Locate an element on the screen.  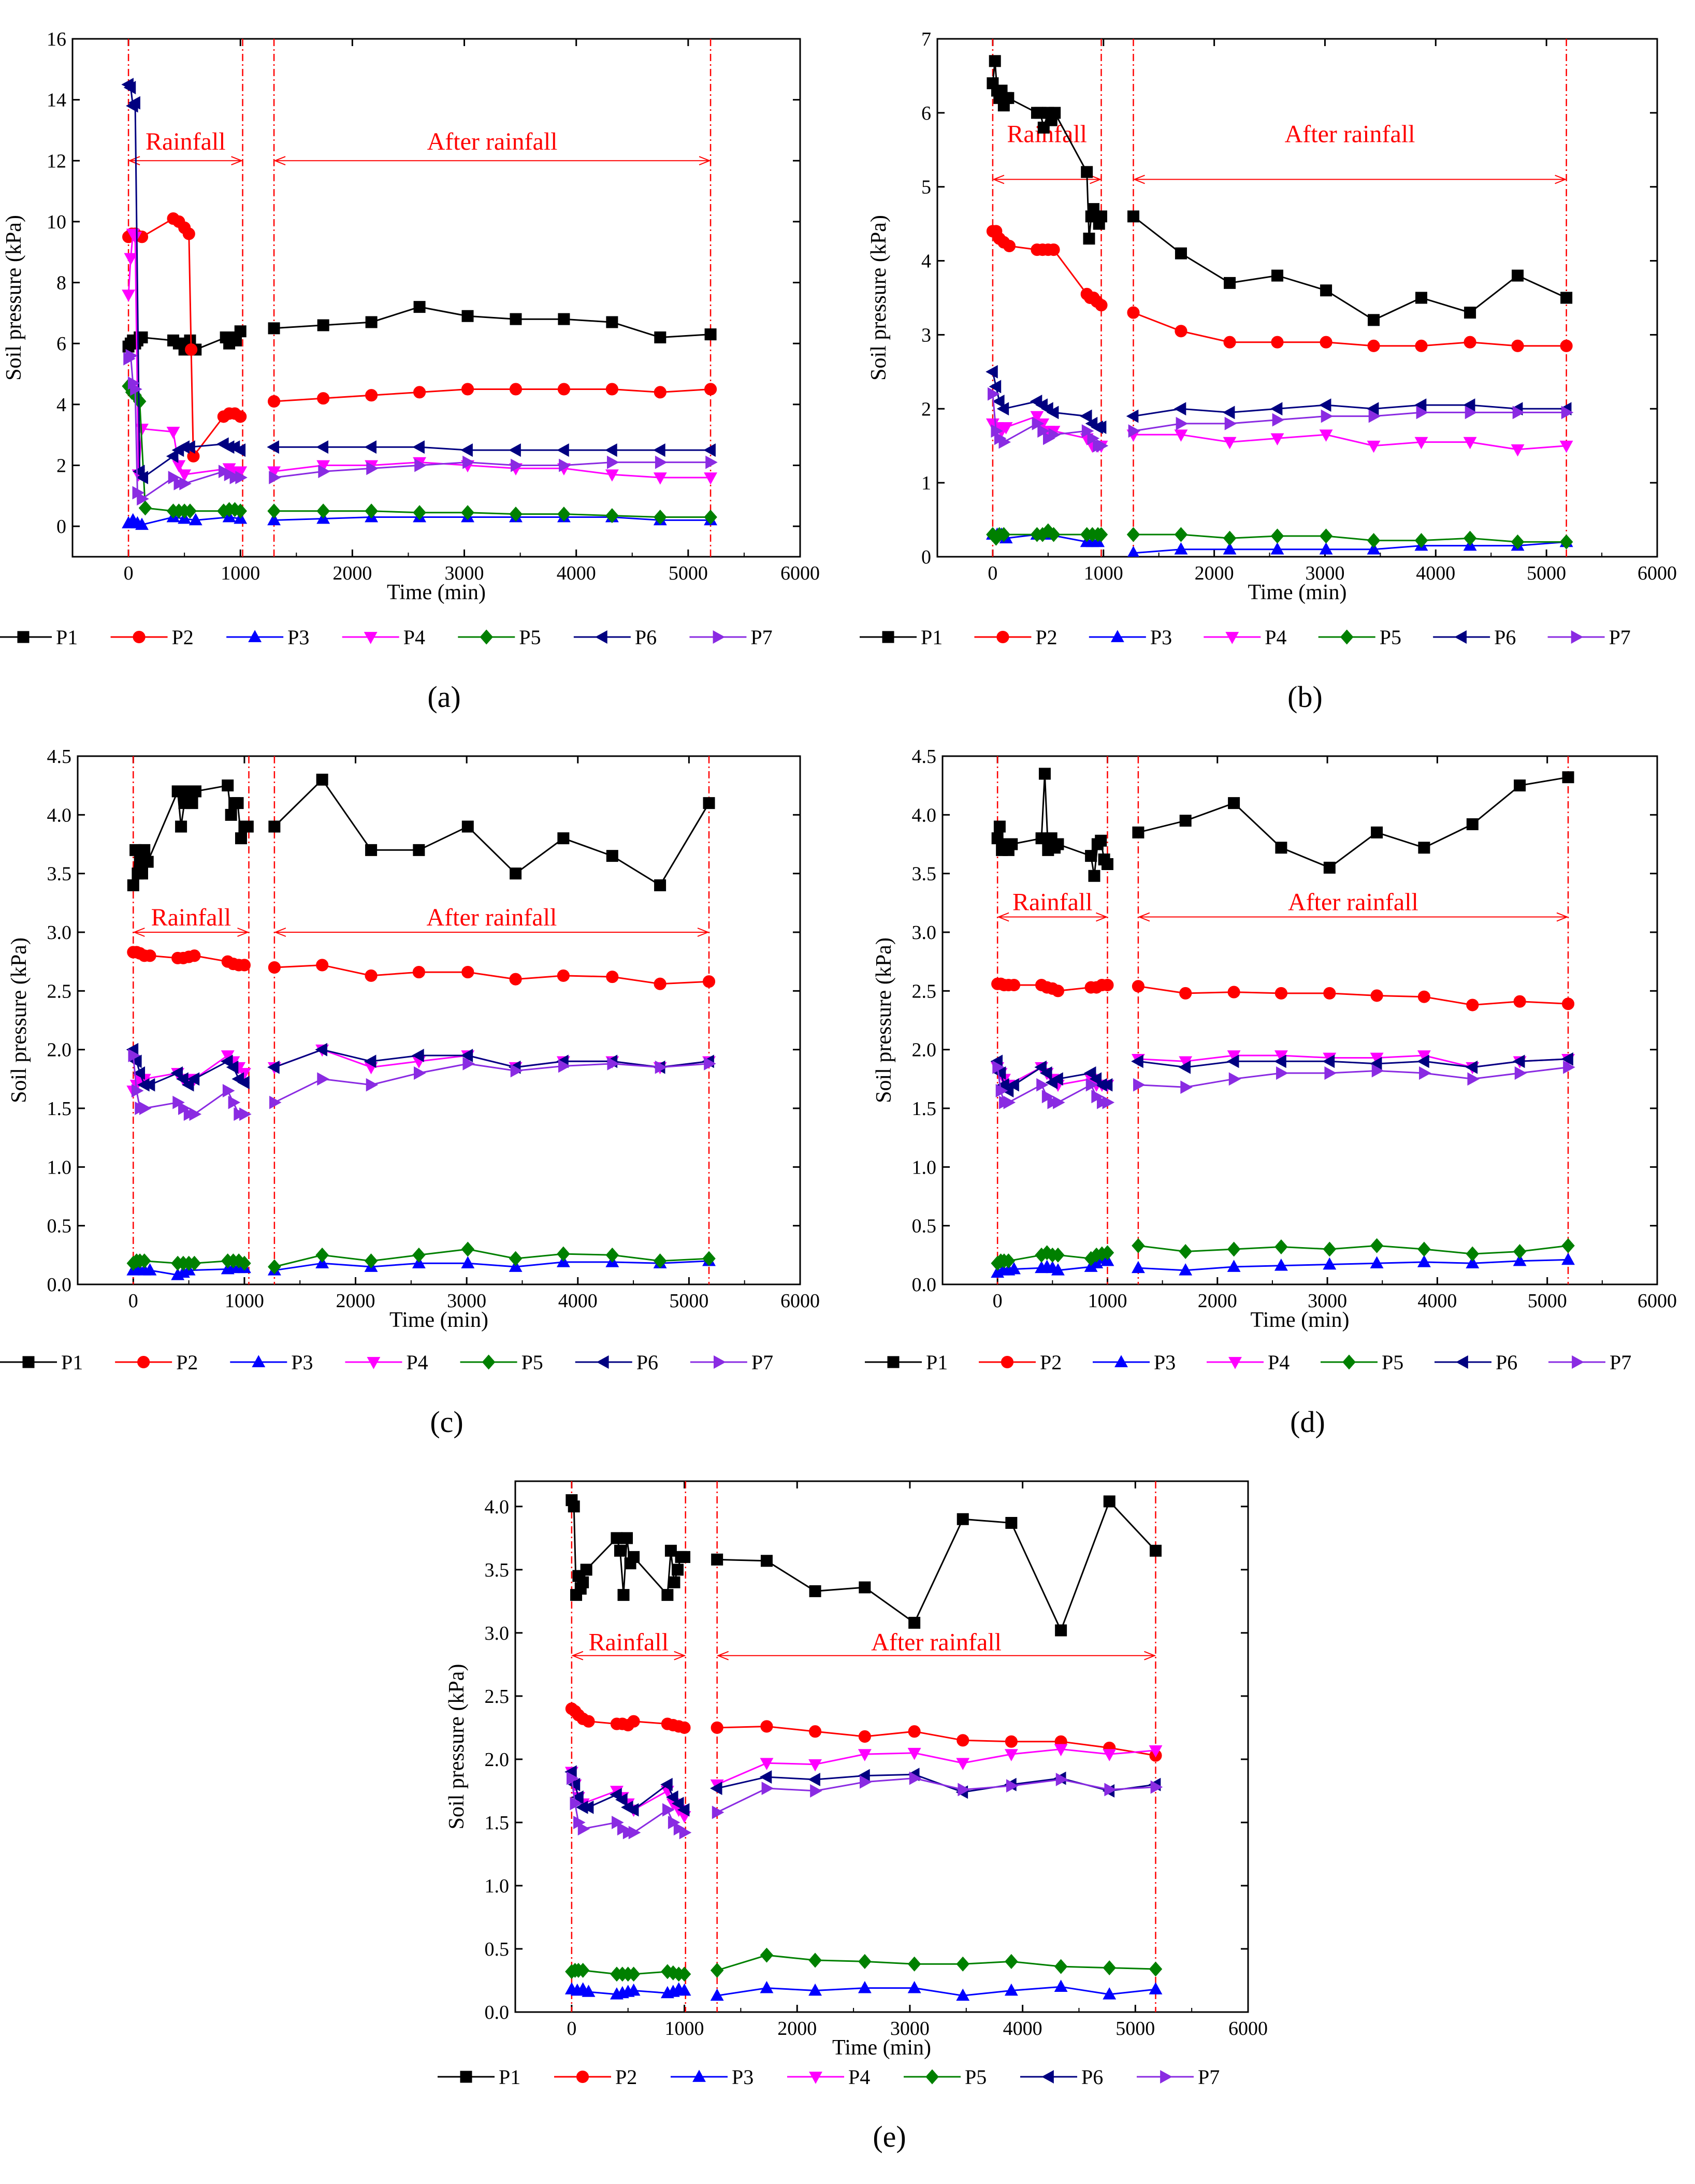
legend-marker-p7 is located at coordinates (1577, 637).